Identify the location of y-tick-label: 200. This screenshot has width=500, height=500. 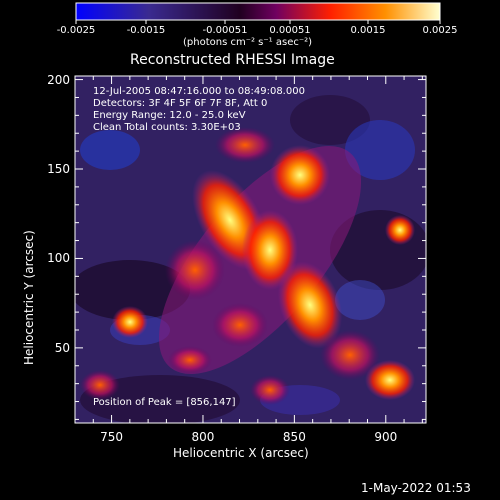
(58, 79).